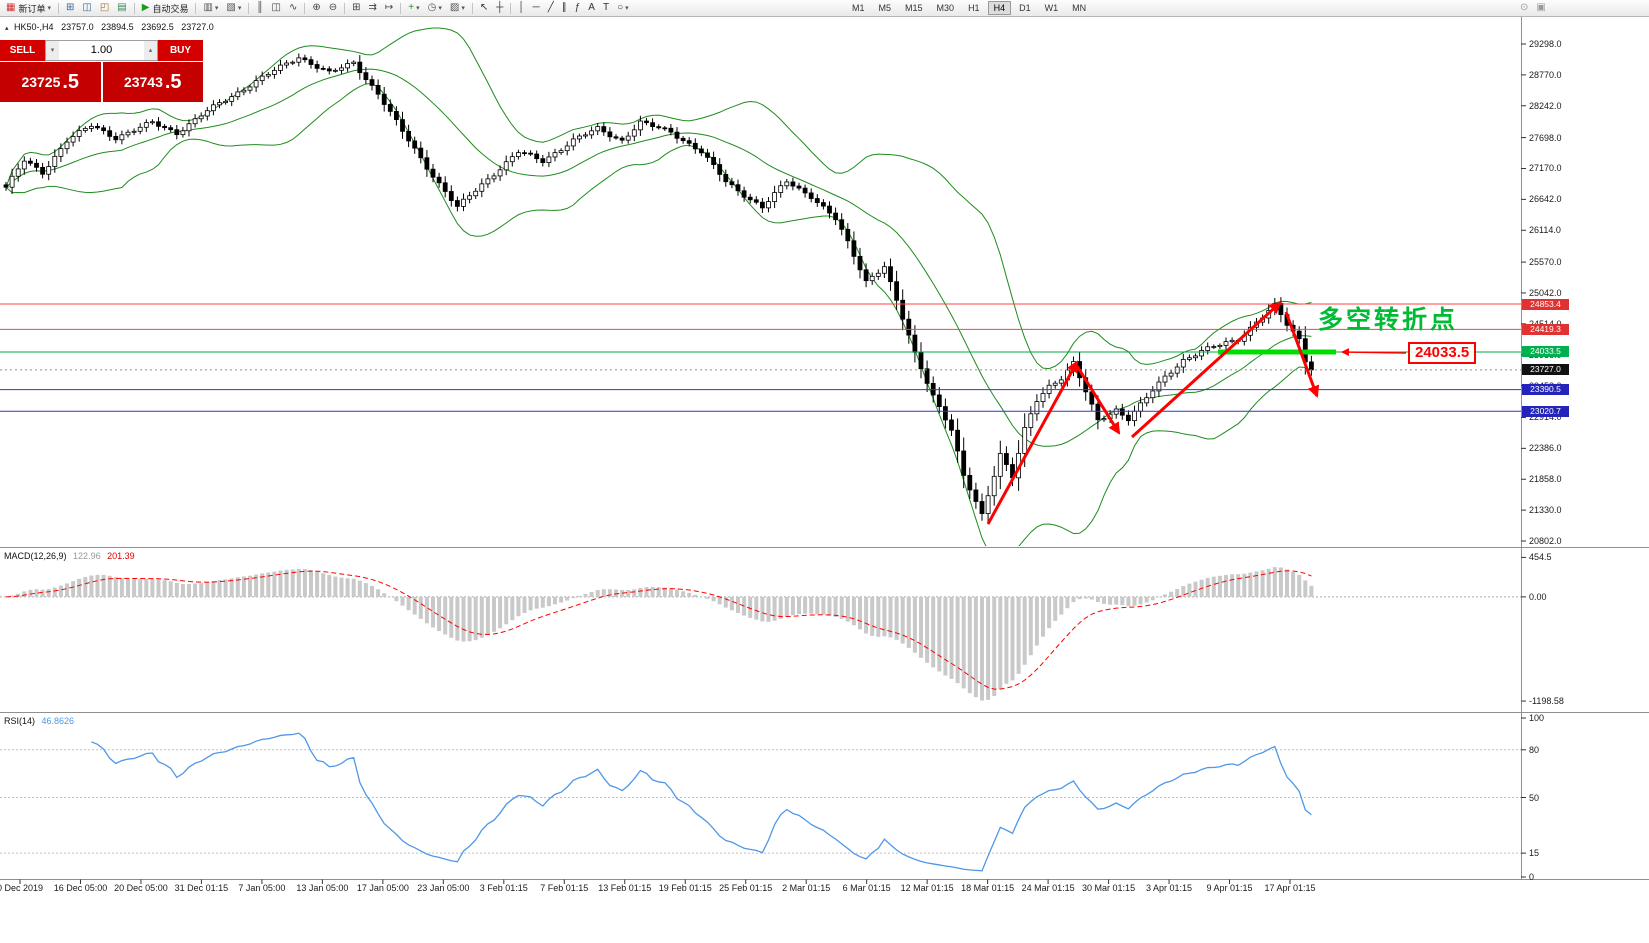 The image size is (1649, 943). Describe the element at coordinates (1545, 541) in the screenshot. I see `price-axis-tick: 20802.0` at that location.